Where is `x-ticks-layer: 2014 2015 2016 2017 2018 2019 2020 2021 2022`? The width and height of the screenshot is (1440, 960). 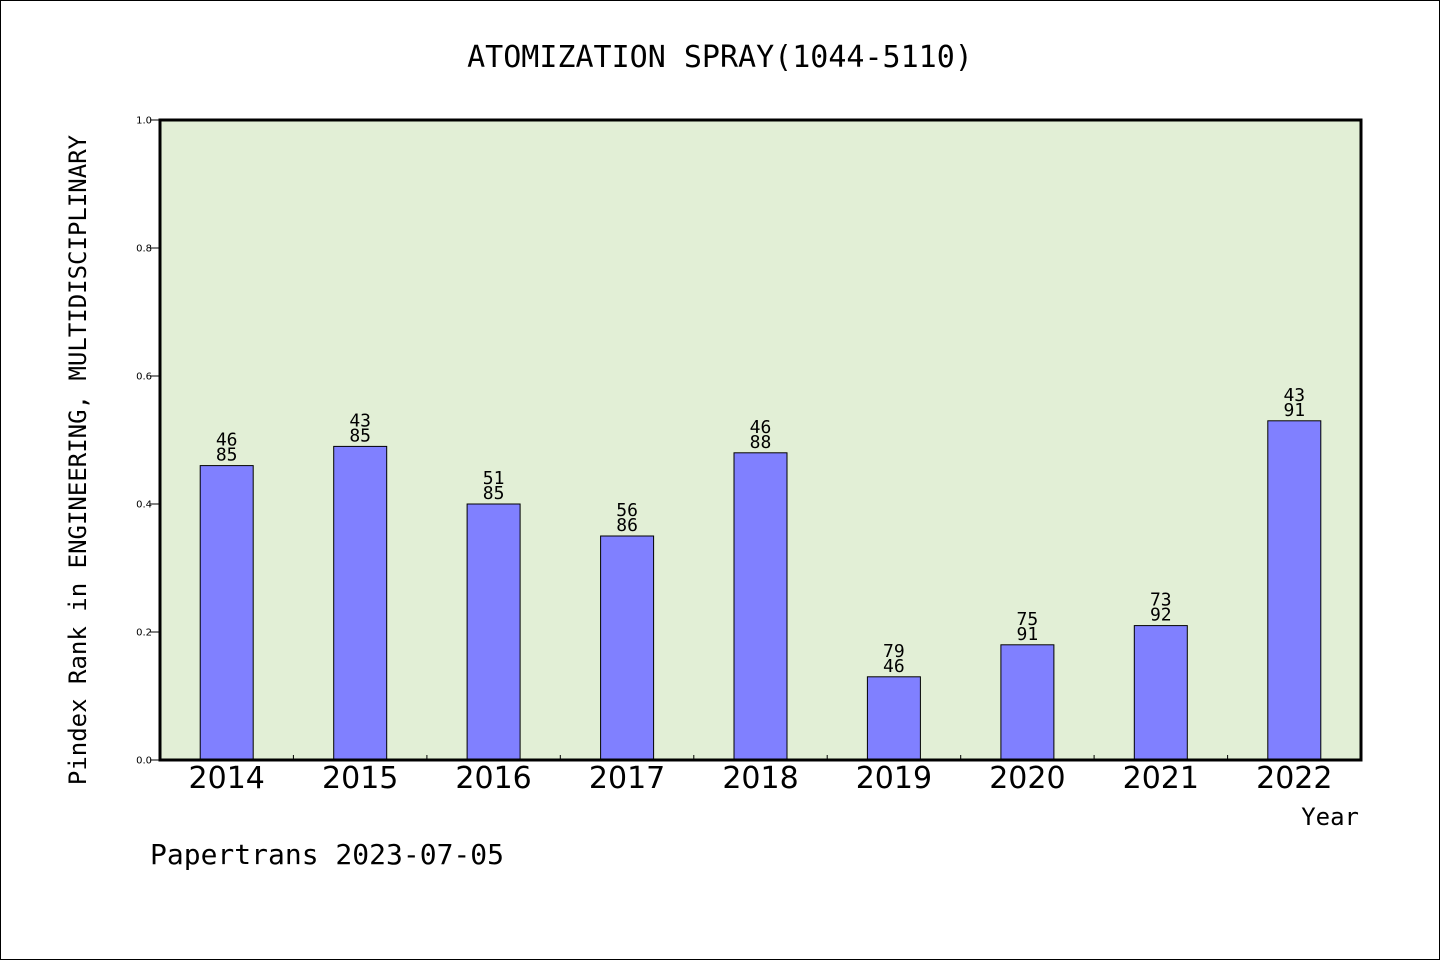
x-ticks-layer: 2014 2015 2016 2017 2018 2019 2020 2021 2022 is located at coordinates (760, 775).